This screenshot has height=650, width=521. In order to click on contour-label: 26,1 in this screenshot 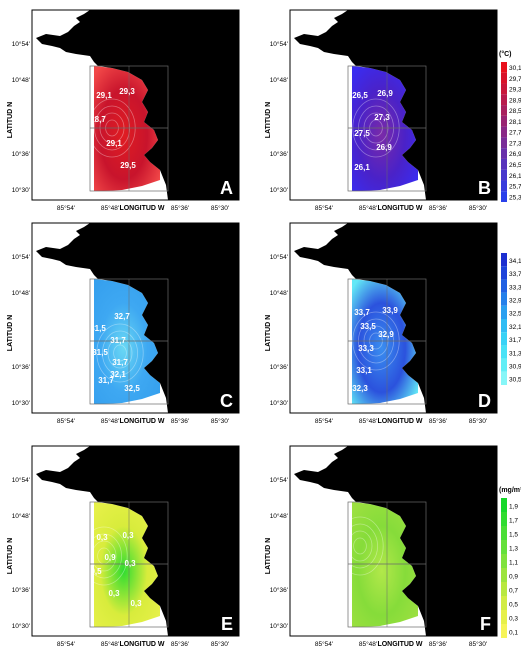, I will do `click(362, 167)`.